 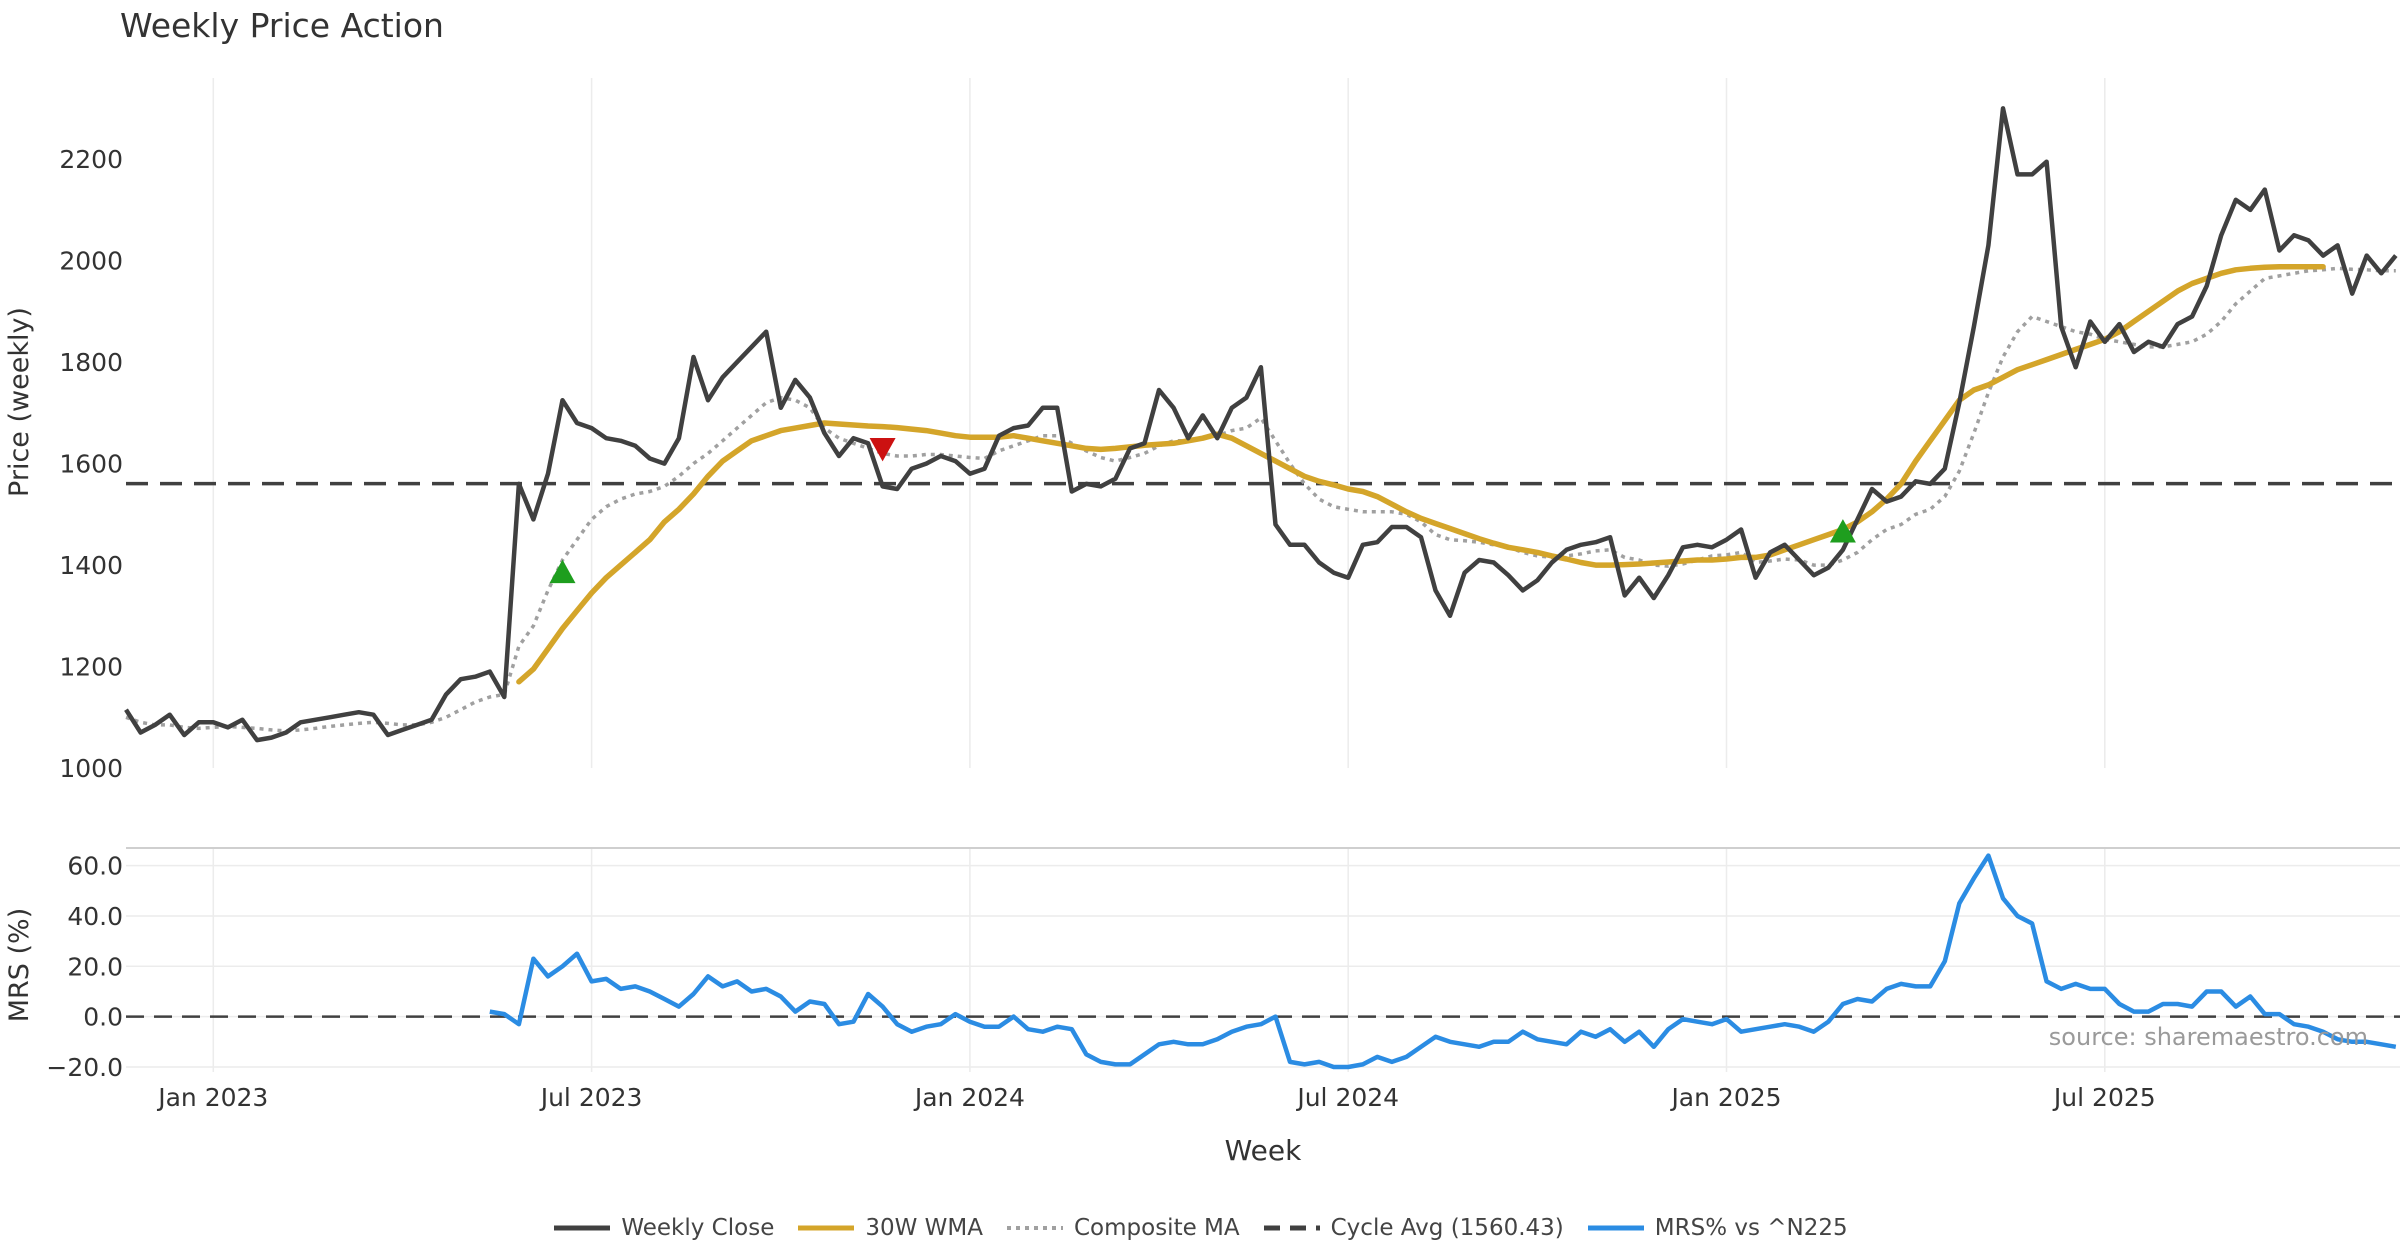 I want to click on x-tick-label: Jan 2023, so click(x=212, y=1097).